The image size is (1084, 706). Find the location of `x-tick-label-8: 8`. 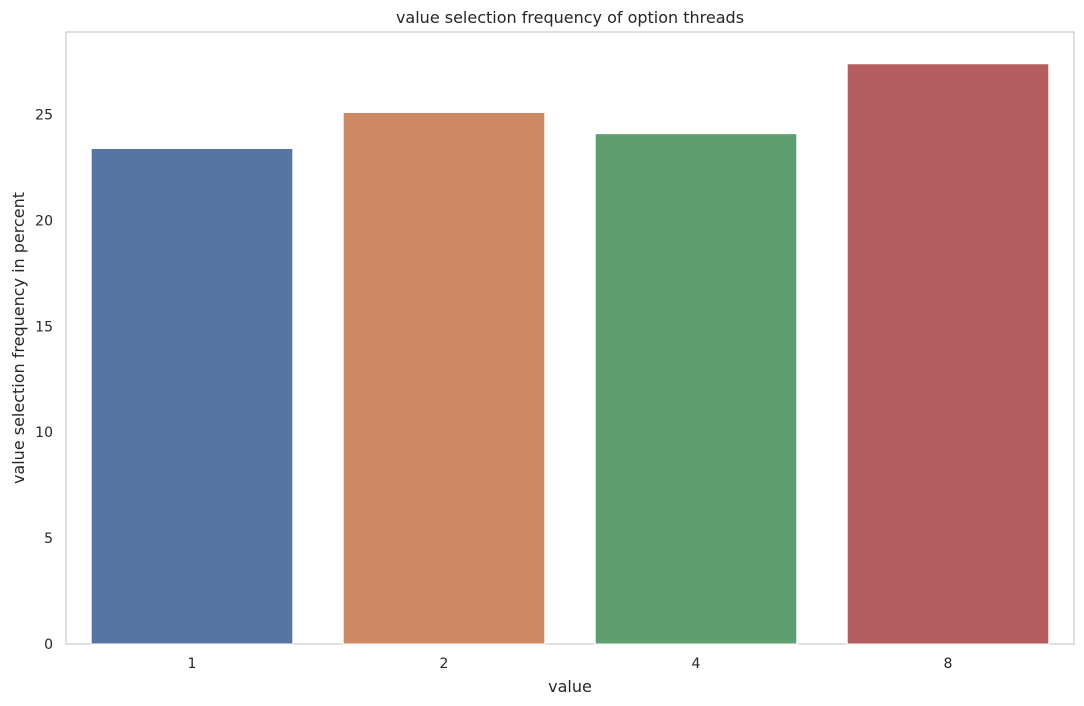

x-tick-label-8: 8 is located at coordinates (948, 664).